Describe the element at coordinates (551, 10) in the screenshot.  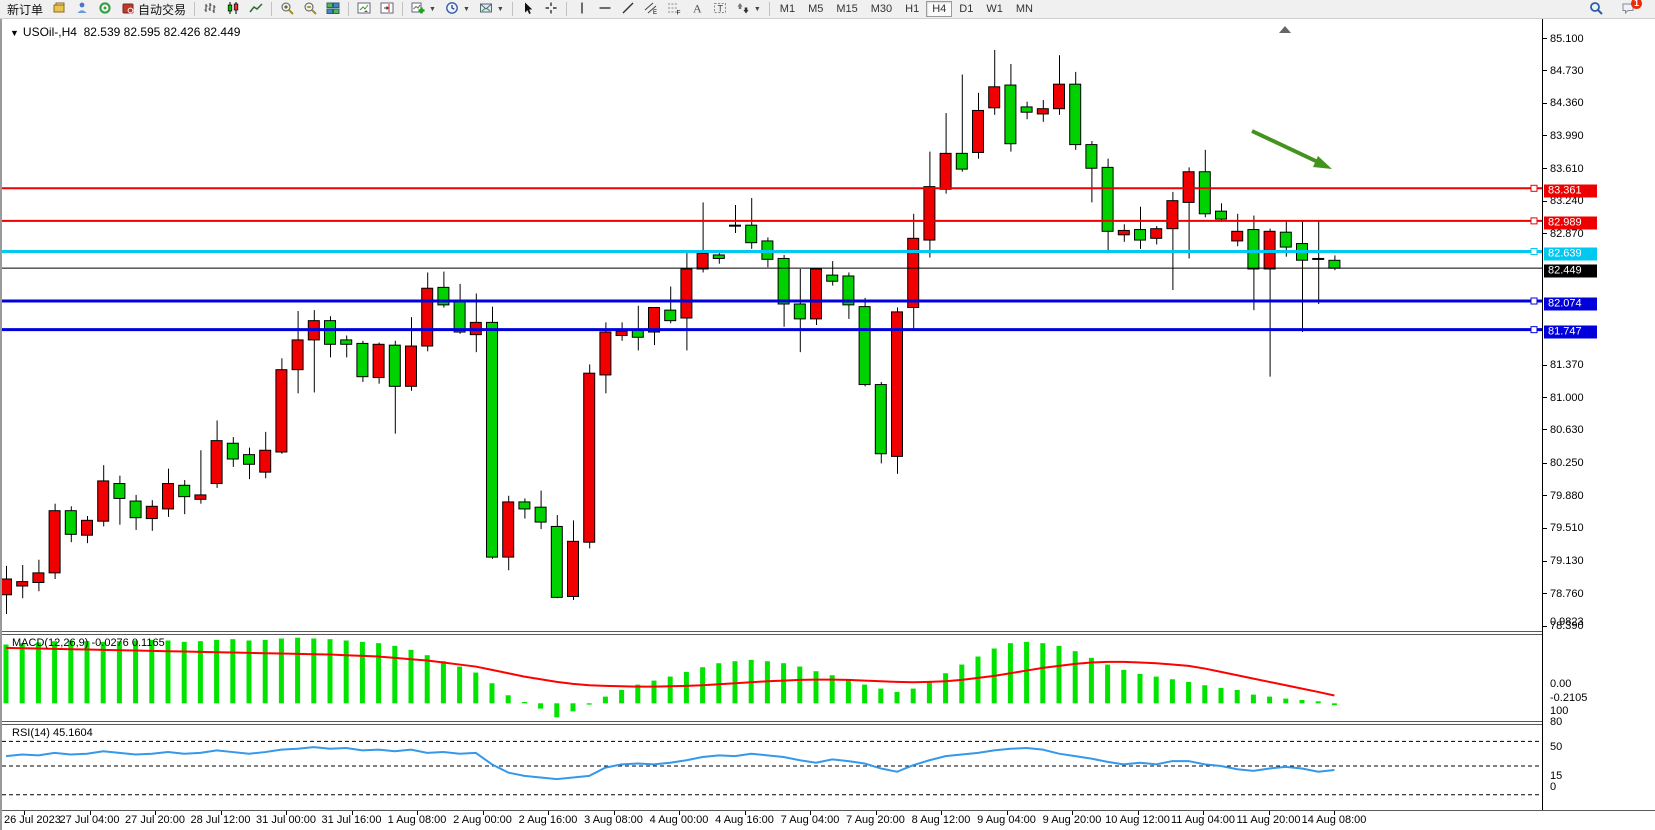
I see `toolbar-button-crosshair` at that location.